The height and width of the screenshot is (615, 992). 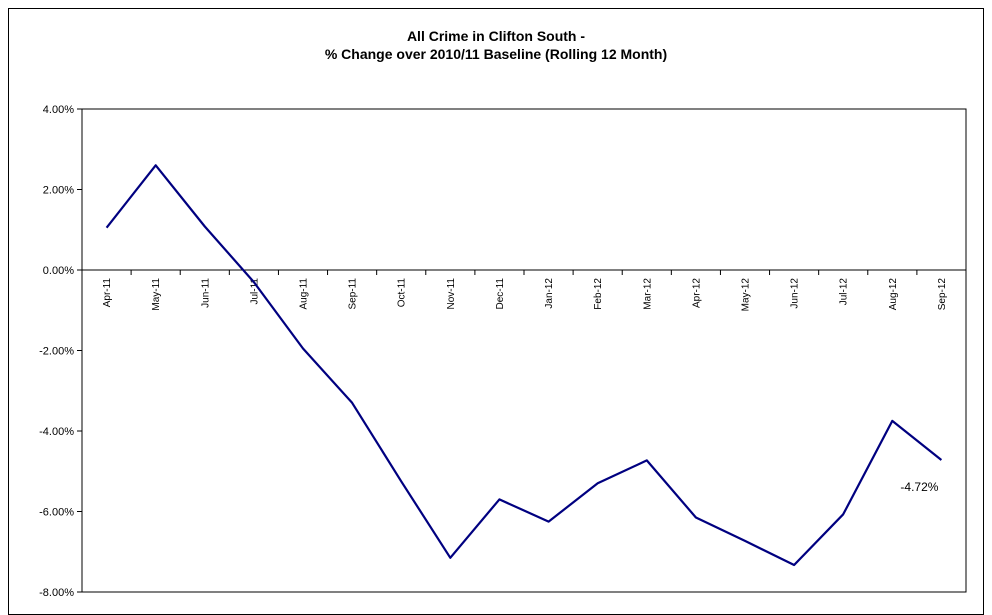 What do you see at coordinates (451, 294) in the screenshot?
I see `x-tick-label: Nov-11` at bounding box center [451, 294].